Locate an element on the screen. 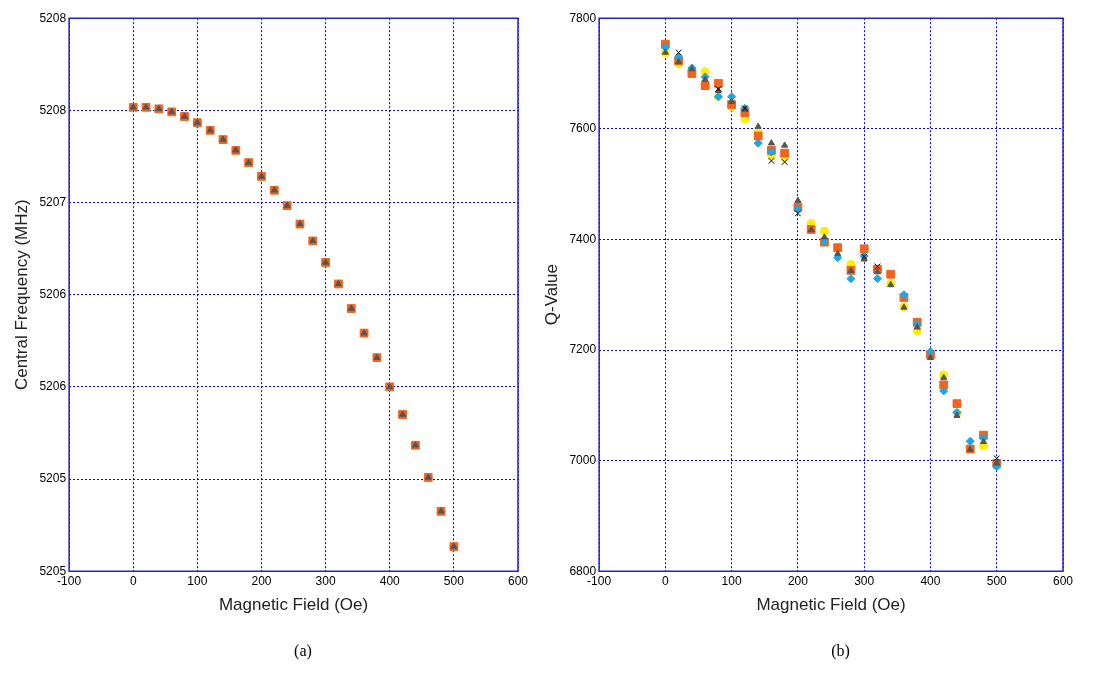  y-tick-label: 5205 is located at coordinates (53, 478).